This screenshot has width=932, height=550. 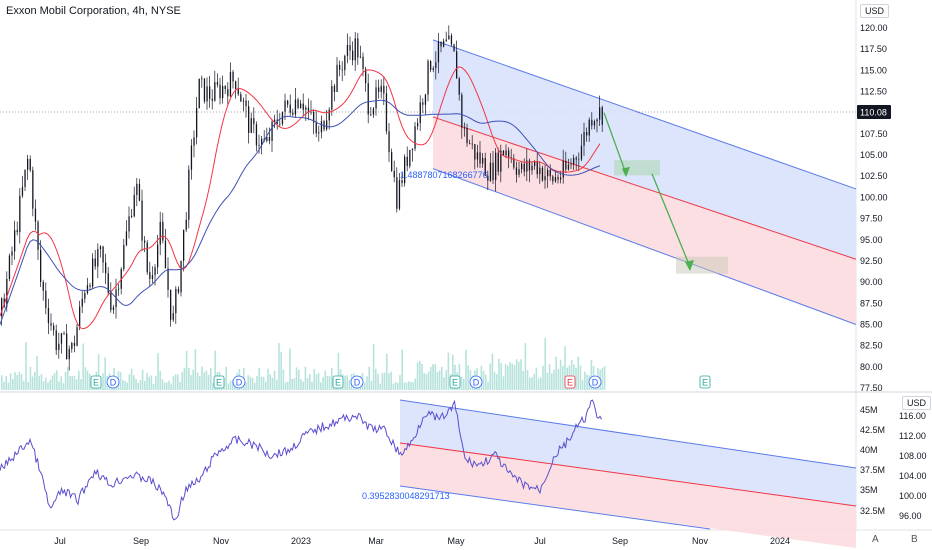 I want to click on price-tick-label: 102.50, so click(x=874, y=176).